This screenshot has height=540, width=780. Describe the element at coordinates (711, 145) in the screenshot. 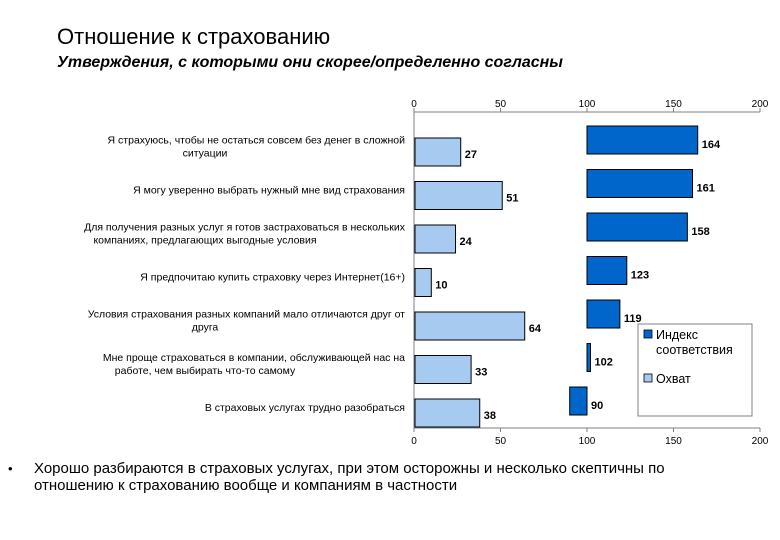

I see `data-label-index: 164` at that location.